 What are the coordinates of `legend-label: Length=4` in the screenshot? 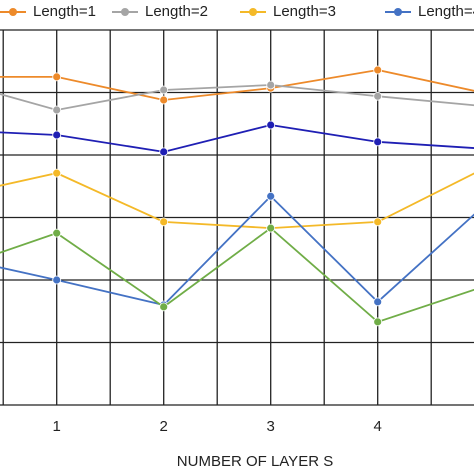 It's located at (446, 11).